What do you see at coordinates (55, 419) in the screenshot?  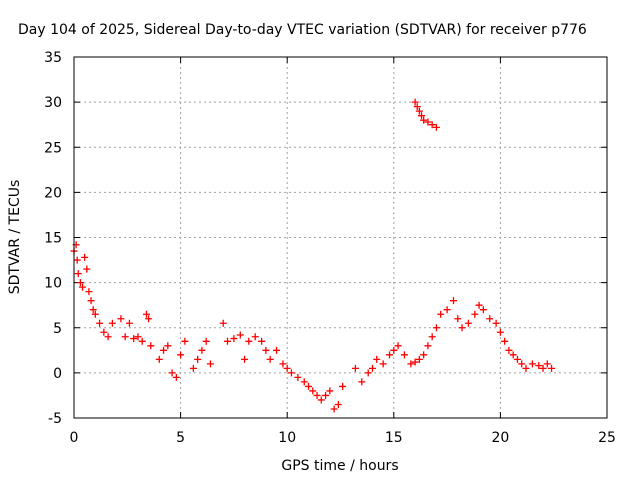 I see `y-tick-label: -5` at bounding box center [55, 419].